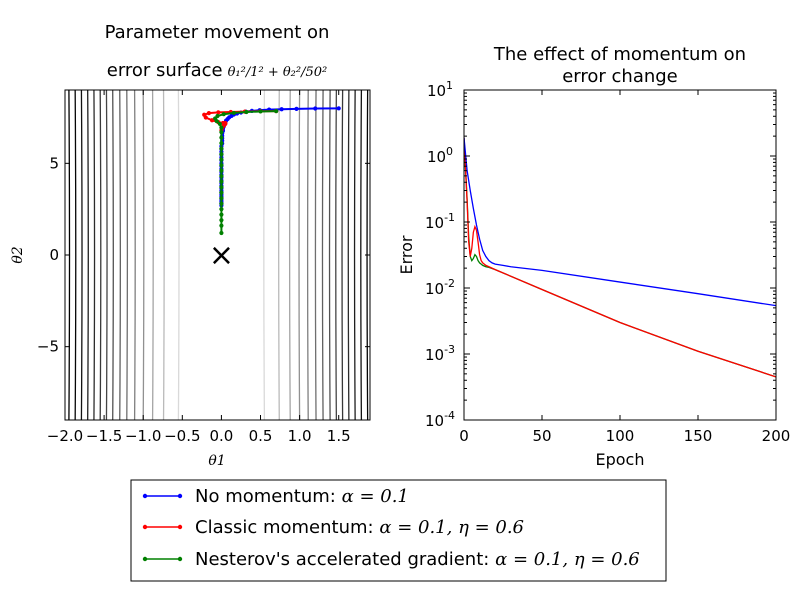 Image resolution: width=800 pixels, height=600 pixels. I want to click on legend-marker-nesterov-b, so click(180, 559).